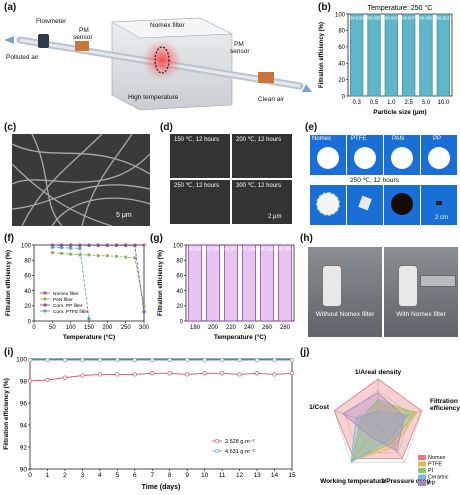  I want to click on label-e-condition: 250 ℃, 12 hours, so click(374, 180).